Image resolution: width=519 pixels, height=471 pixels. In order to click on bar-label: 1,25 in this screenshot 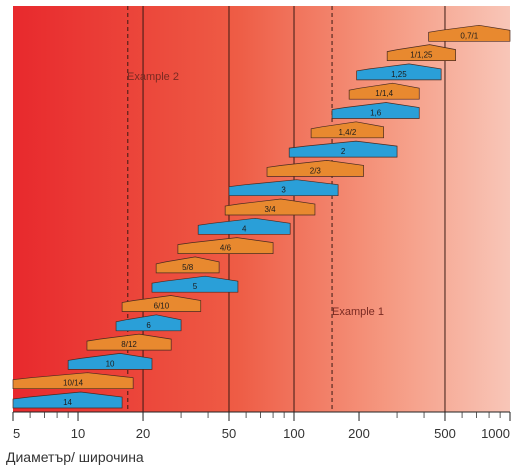, I will do `click(399, 74)`.